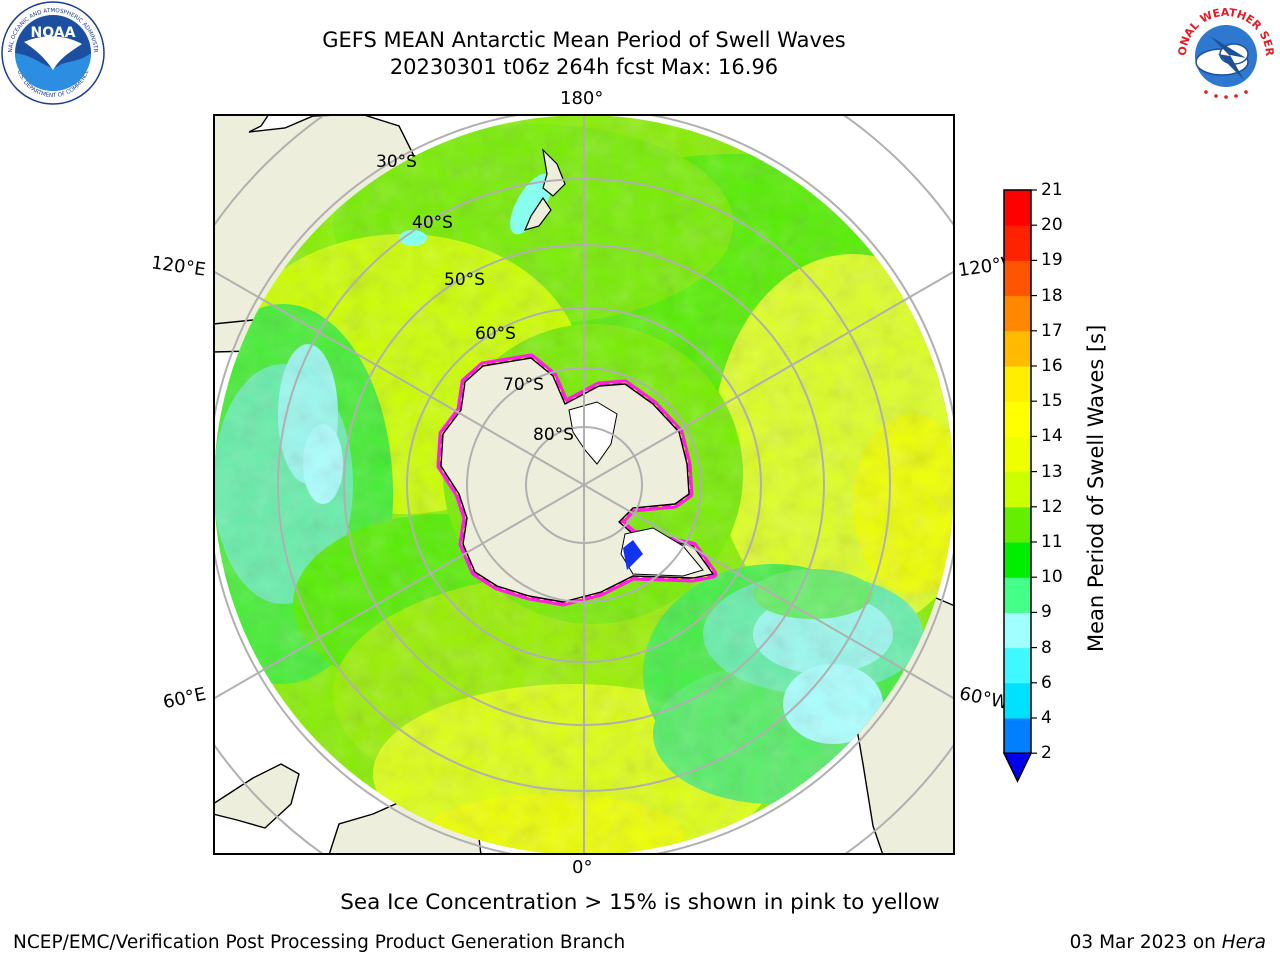 The height and width of the screenshot is (960, 1280). What do you see at coordinates (1052, 506) in the screenshot?
I see `colorbar-tick-label: 12` at bounding box center [1052, 506].